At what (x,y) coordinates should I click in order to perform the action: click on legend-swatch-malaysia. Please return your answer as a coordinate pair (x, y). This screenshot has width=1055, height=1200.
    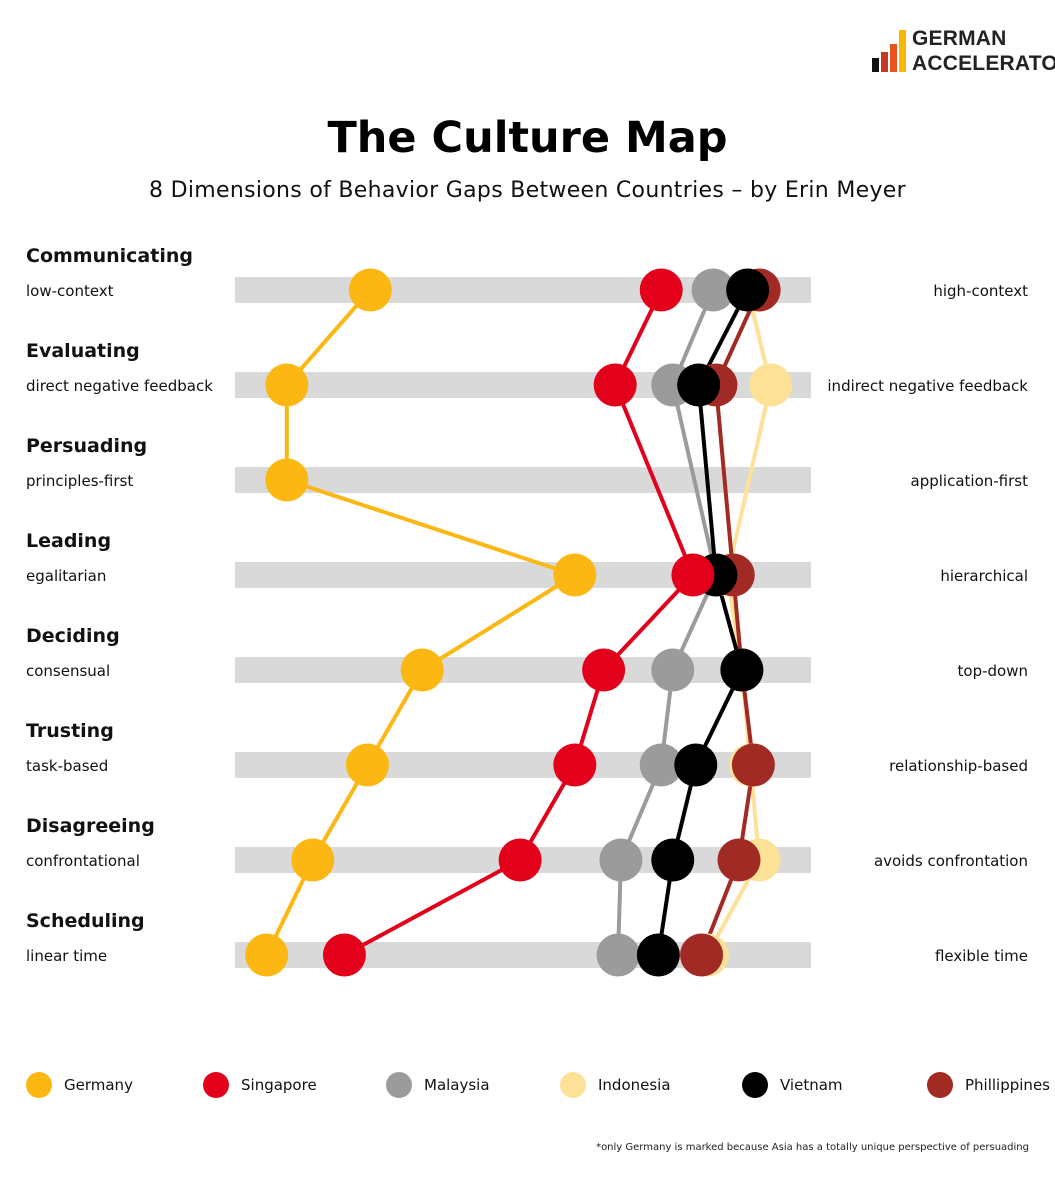
    Looking at the image, I should click on (399, 1085).